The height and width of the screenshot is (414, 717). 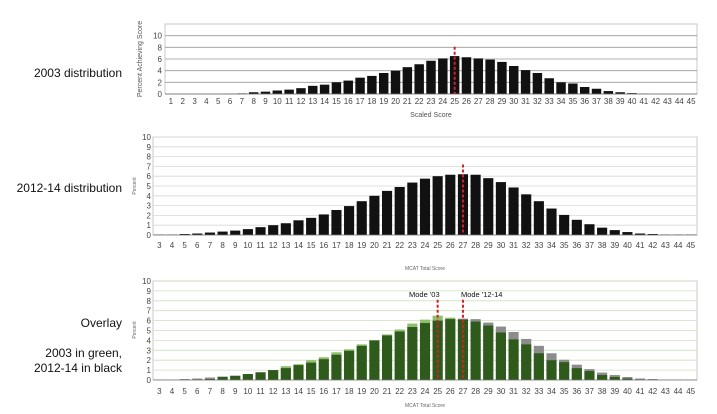 I want to click on chart3-side-label: Overlay, so click(x=101, y=323).